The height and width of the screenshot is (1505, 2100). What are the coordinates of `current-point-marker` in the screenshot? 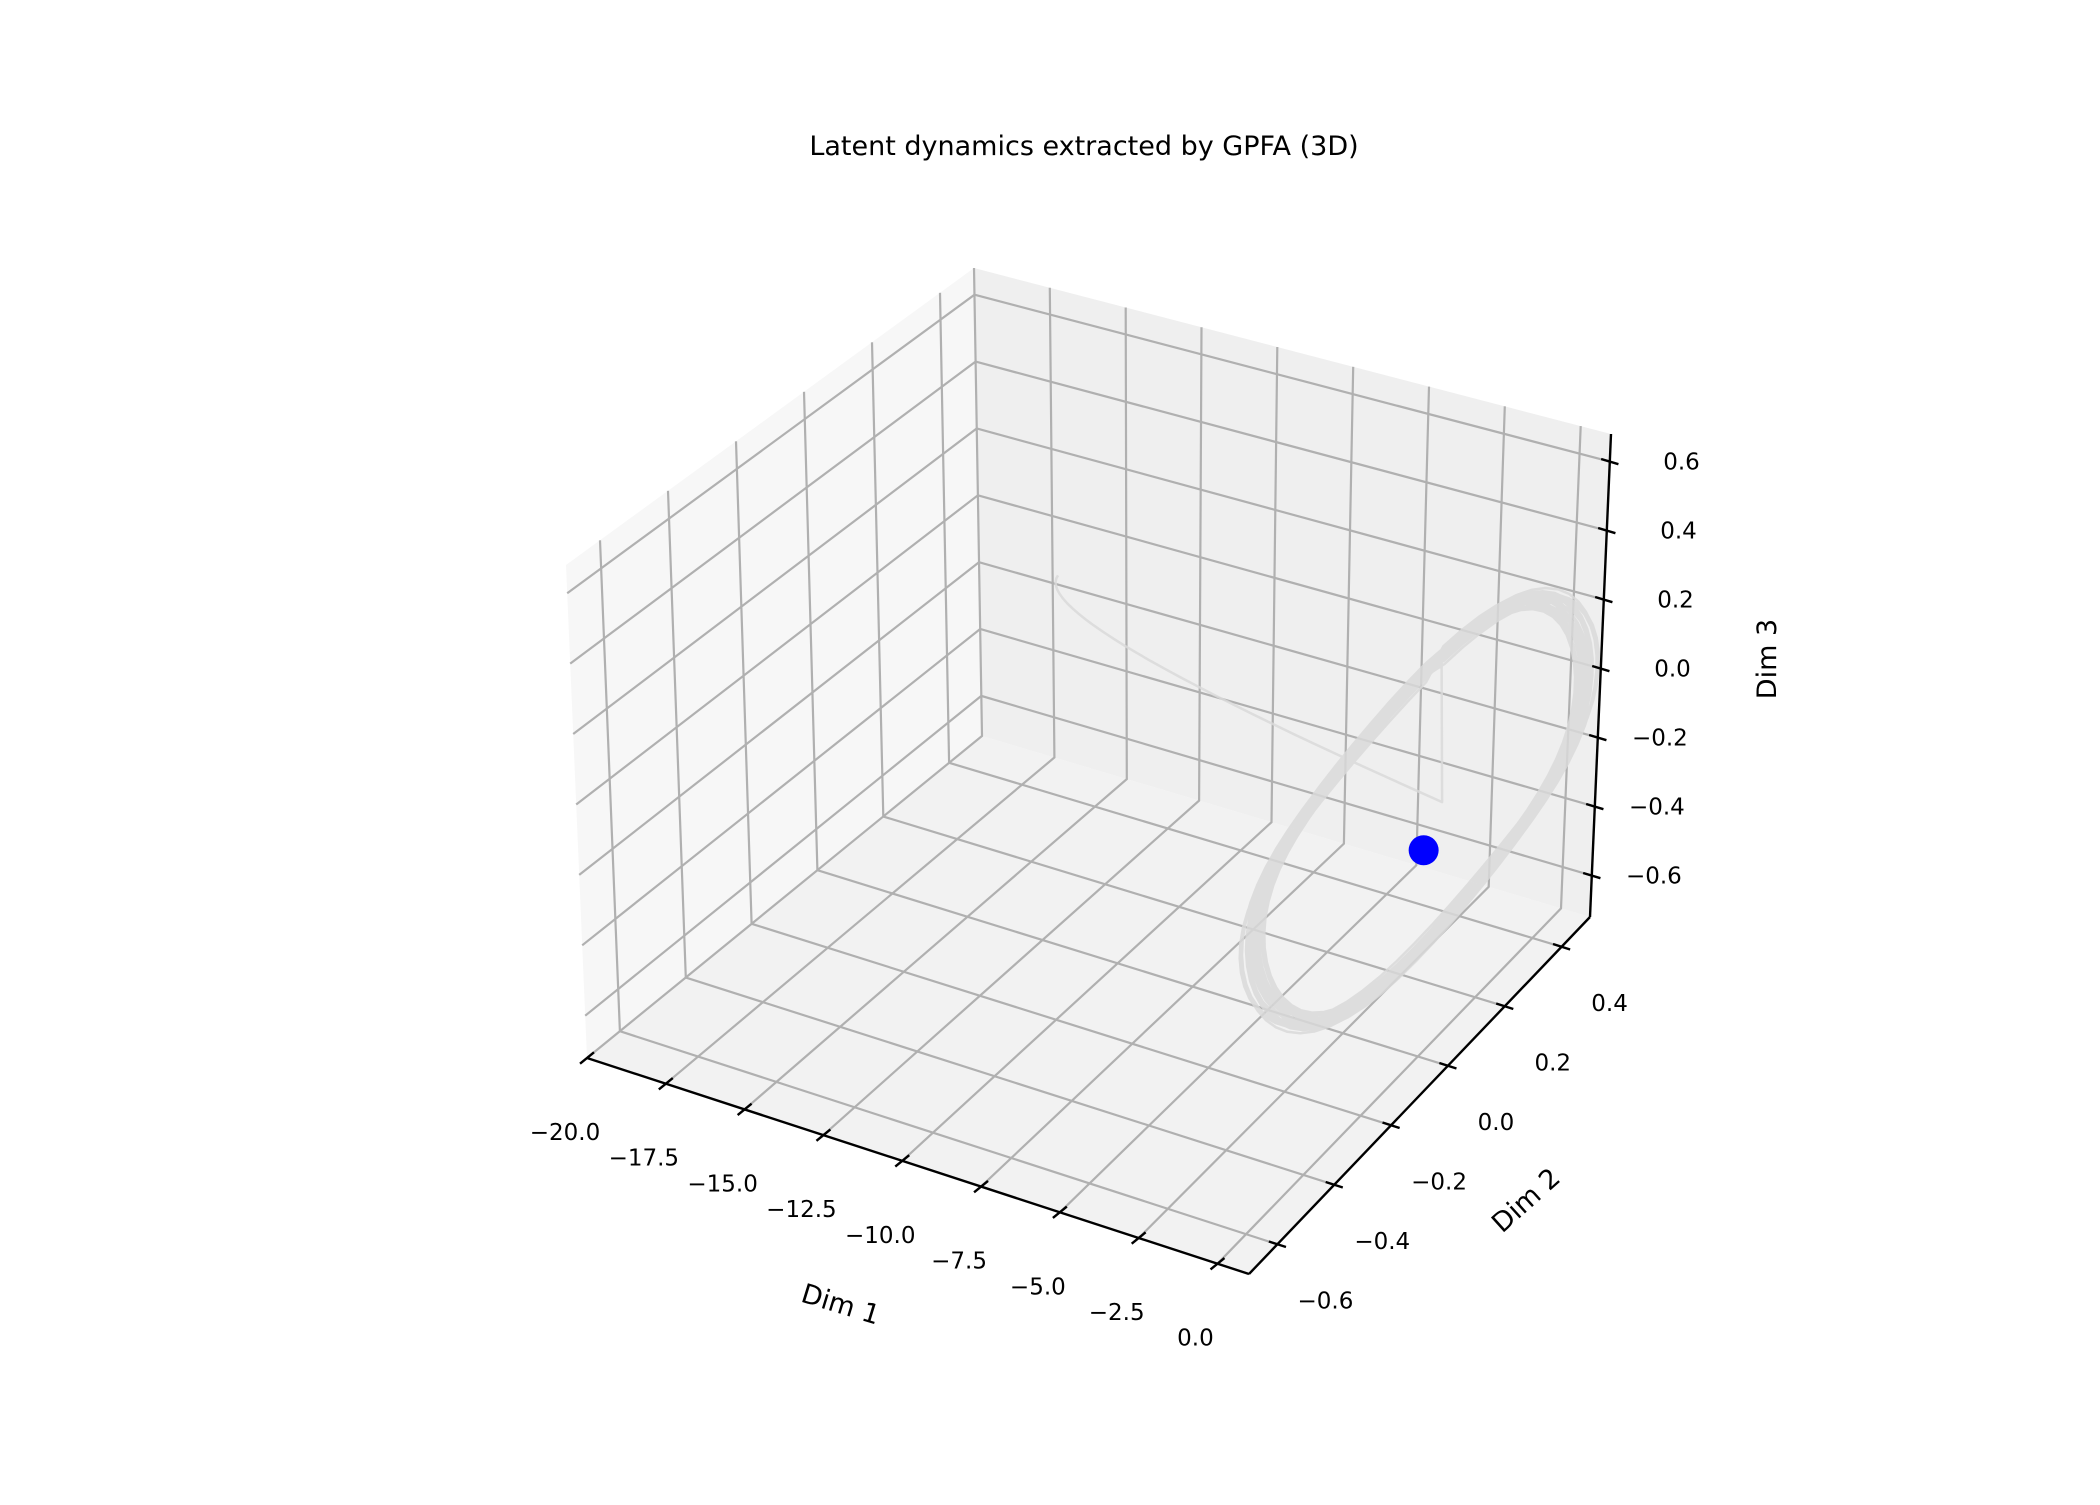 It's located at (1423, 850).